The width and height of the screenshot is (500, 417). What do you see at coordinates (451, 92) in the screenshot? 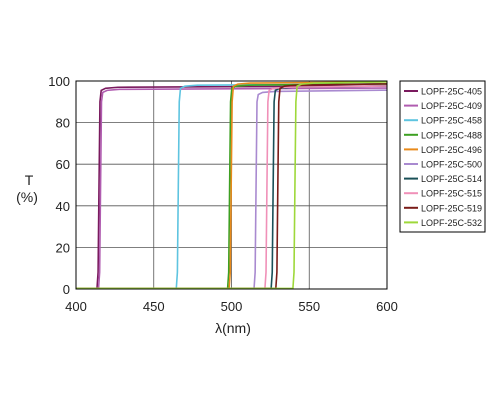
I see `legend-label: LOPF-25C-405` at bounding box center [451, 92].